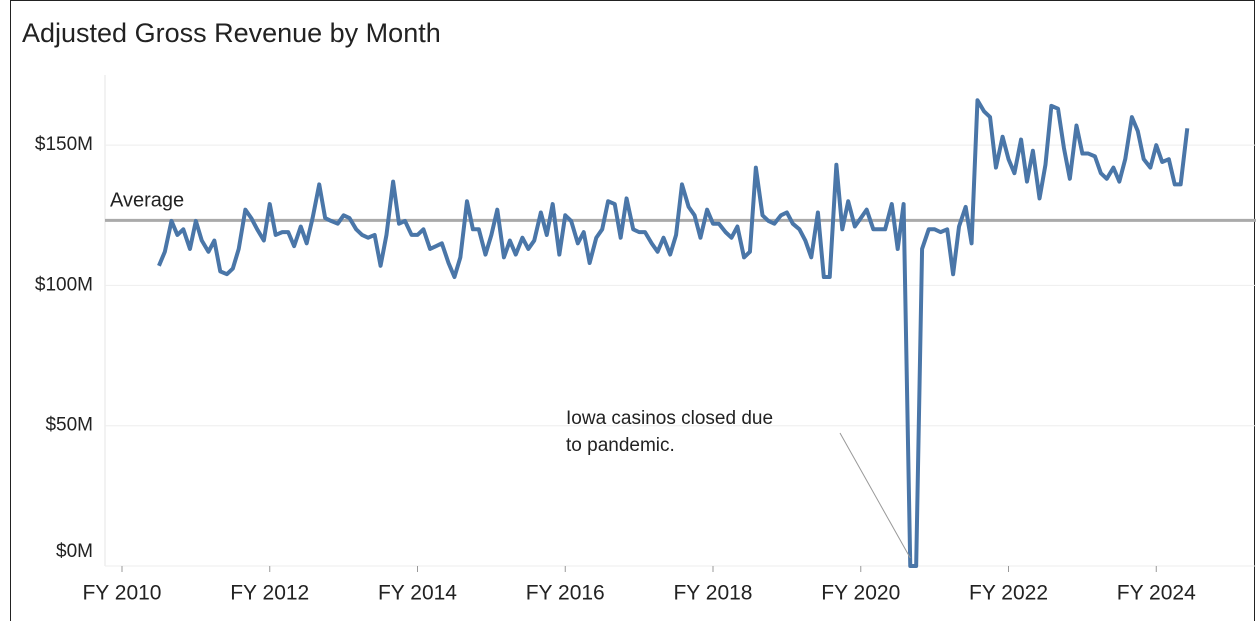 This screenshot has width=1256, height=621. What do you see at coordinates (1008, 593) in the screenshot?
I see `x-tick-label: FY 2022` at bounding box center [1008, 593].